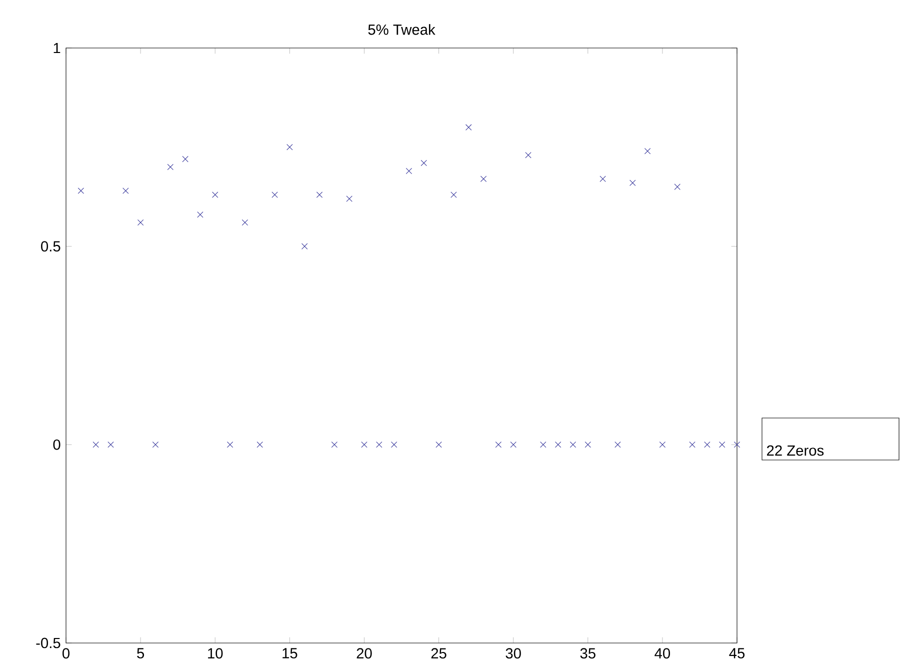 This screenshot has height=667, width=900. I want to click on y-tick-label: 0.5, so click(50, 246).